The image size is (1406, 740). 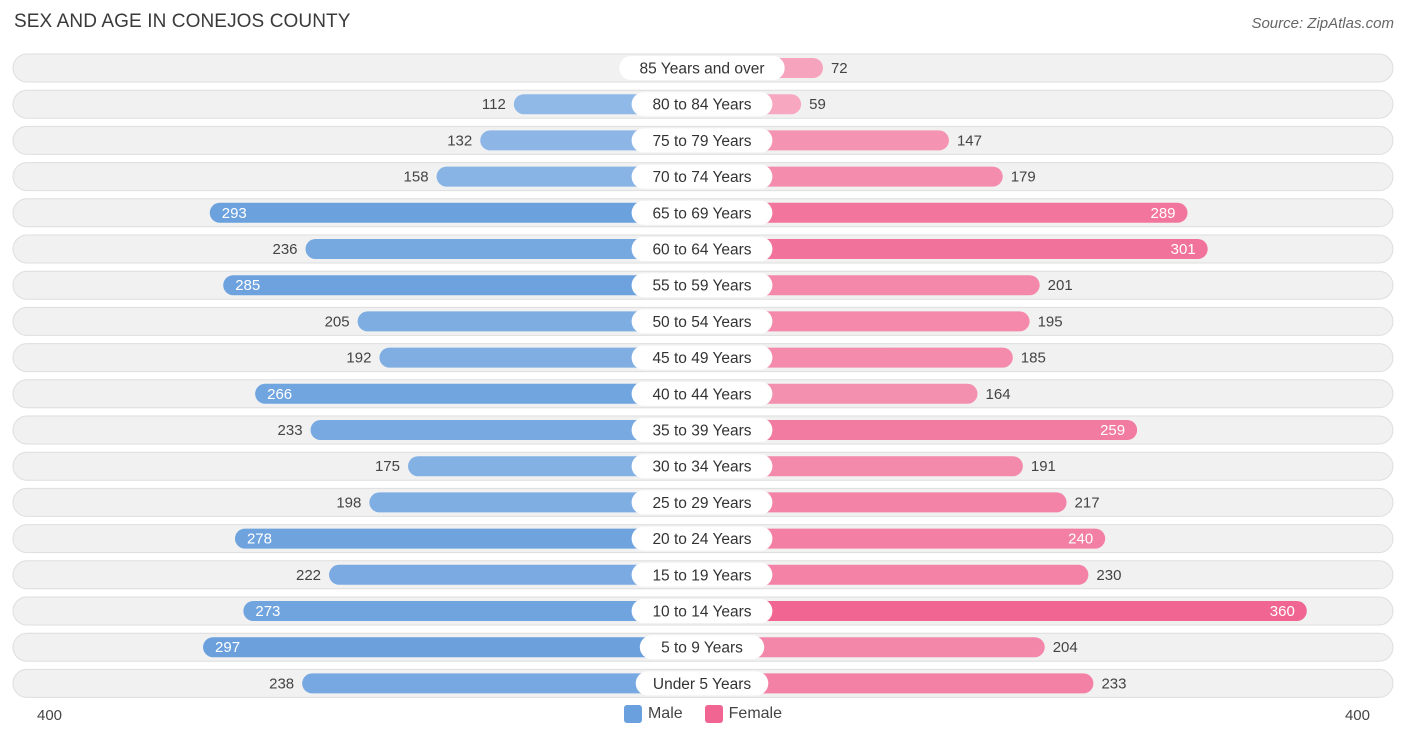 I want to click on category-pill-15-to-19-years, so click(x=702, y=574).